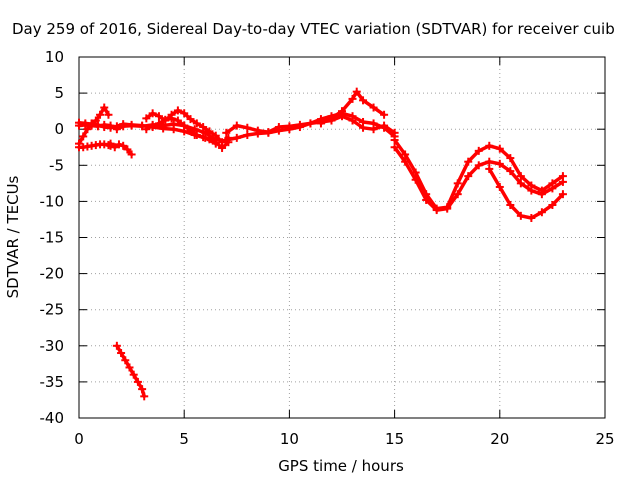 The height and width of the screenshot is (480, 640). What do you see at coordinates (56, 165) in the screenshot?
I see `y-tick-label: -5` at bounding box center [56, 165].